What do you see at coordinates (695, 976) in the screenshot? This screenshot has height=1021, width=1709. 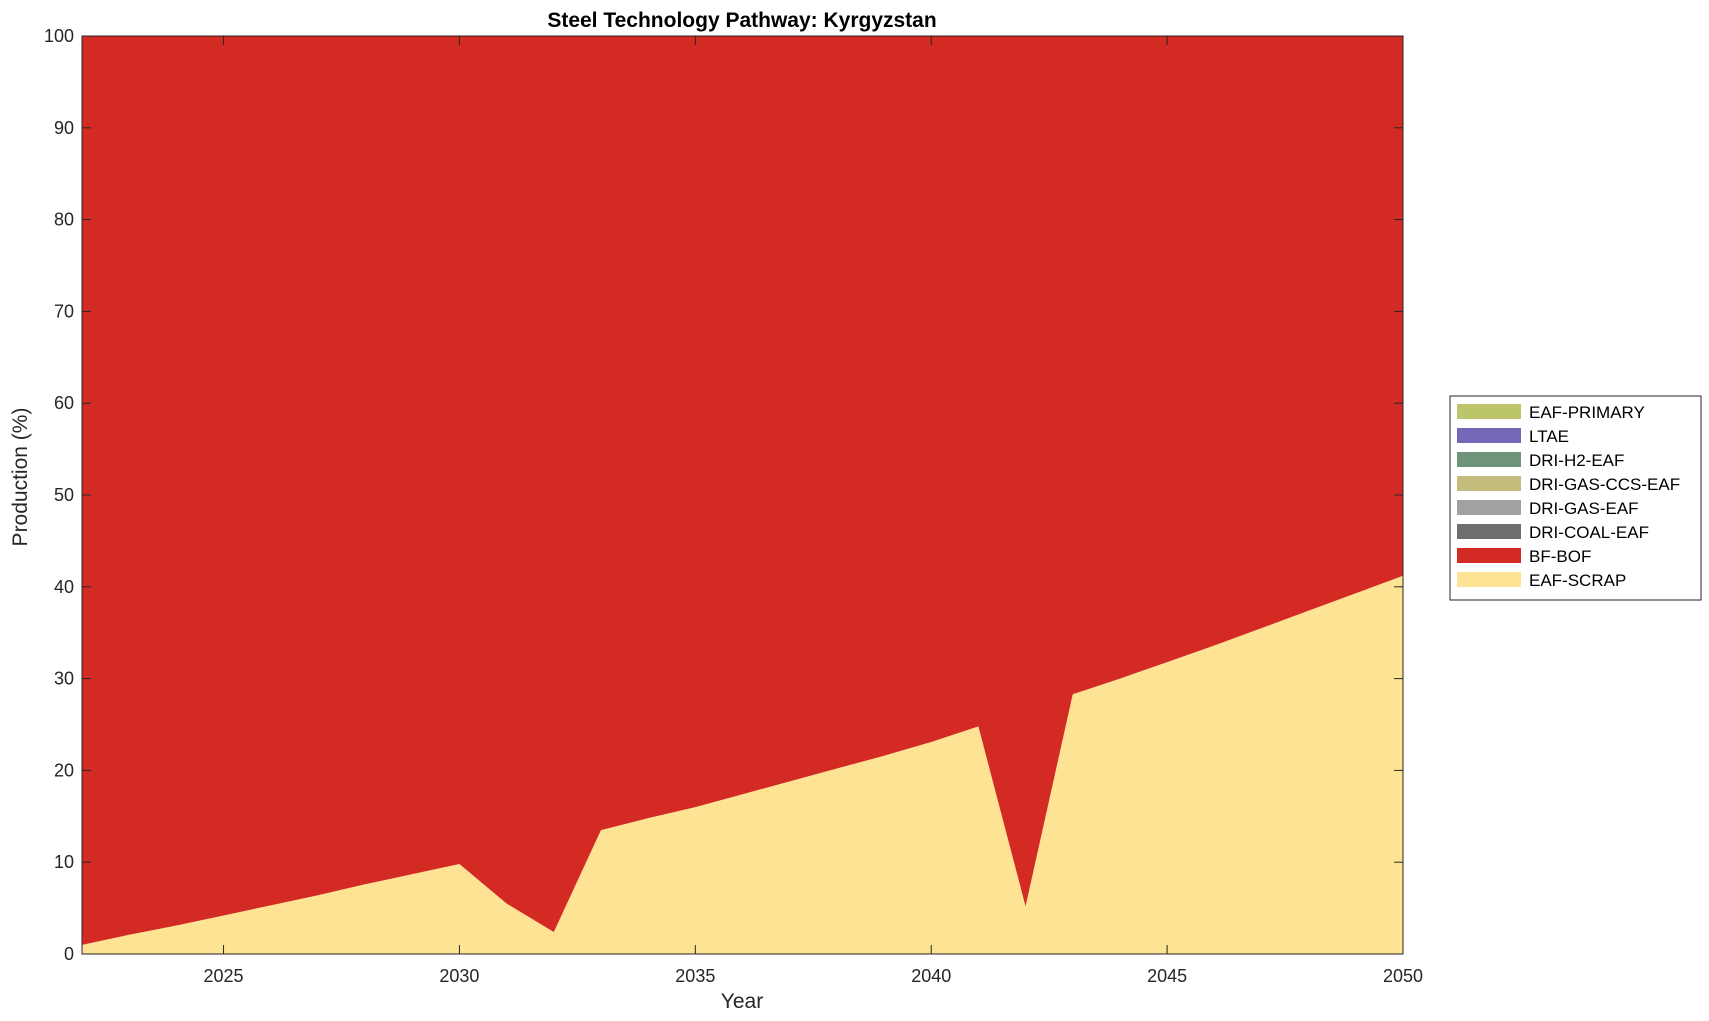 I see `x-tick-label: 2035` at bounding box center [695, 976].